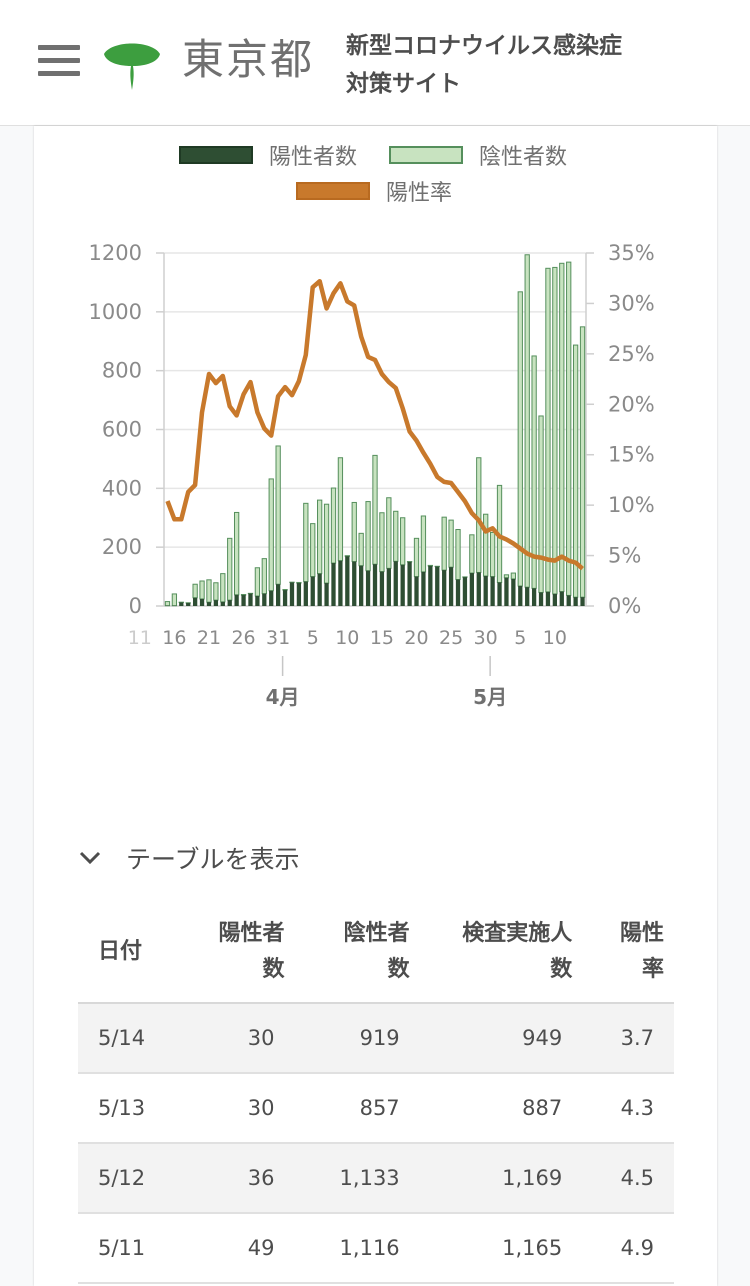 The height and width of the screenshot is (1286, 750). I want to click on y-left-tick-label: 1000, so click(115, 312).